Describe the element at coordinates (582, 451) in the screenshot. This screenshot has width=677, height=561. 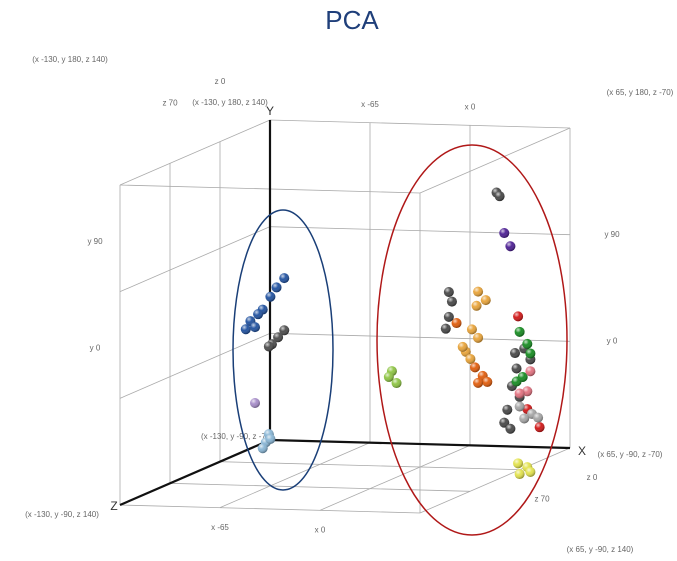
I see `axis-title: X` at that location.